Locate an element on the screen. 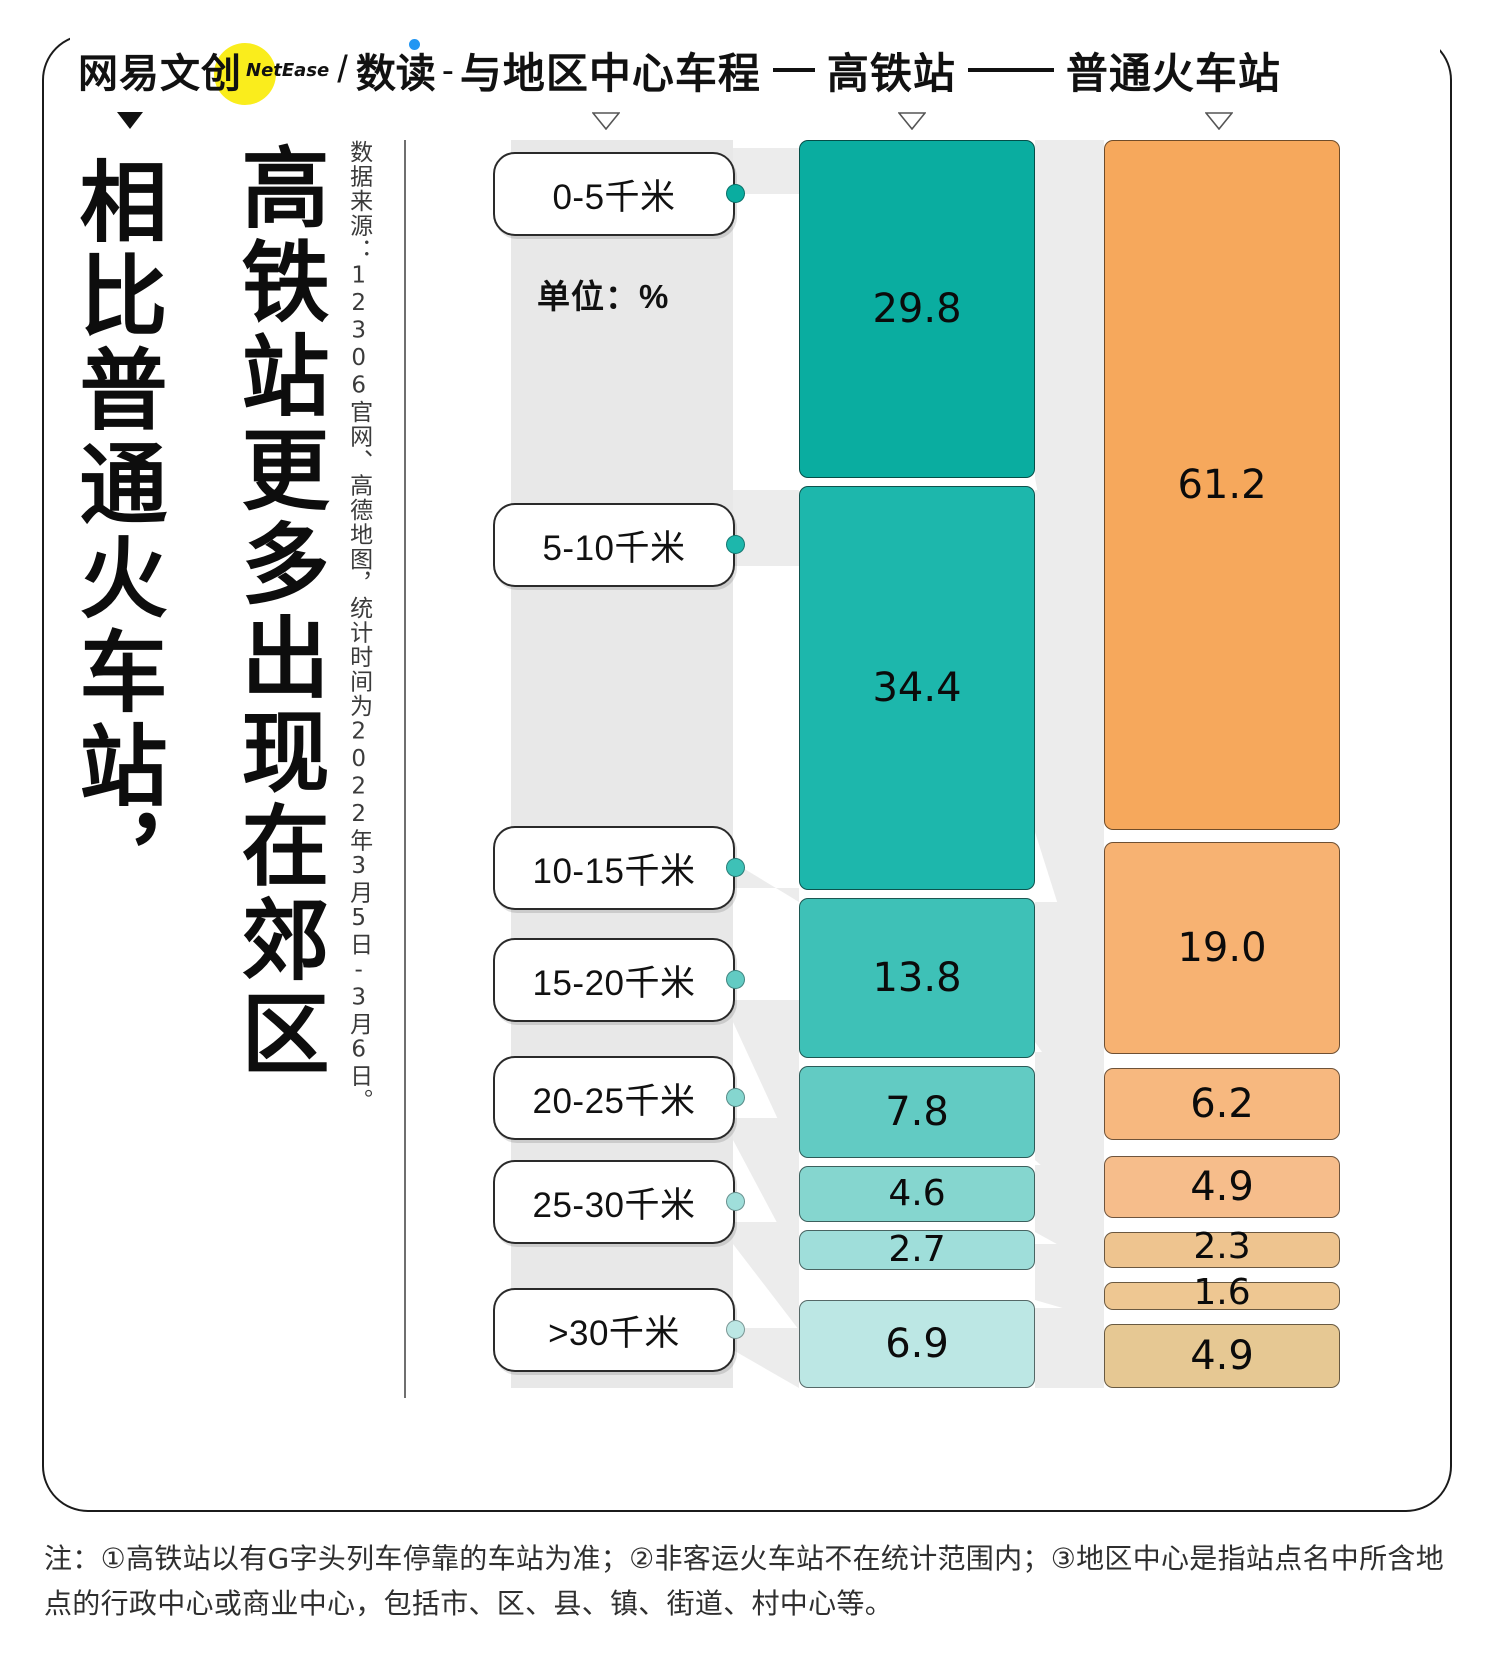 Image resolution: width=1501 pixels, height=1655 pixels. bar-hsr-1: 34.4 is located at coordinates (917, 688).